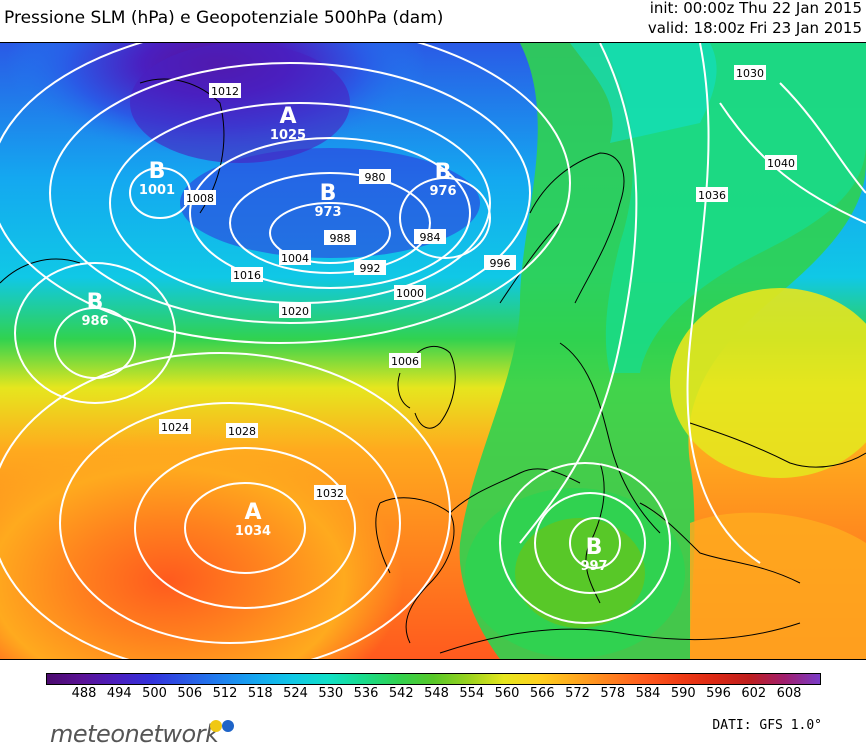  I want to click on high-center: A 1025, so click(288, 123).